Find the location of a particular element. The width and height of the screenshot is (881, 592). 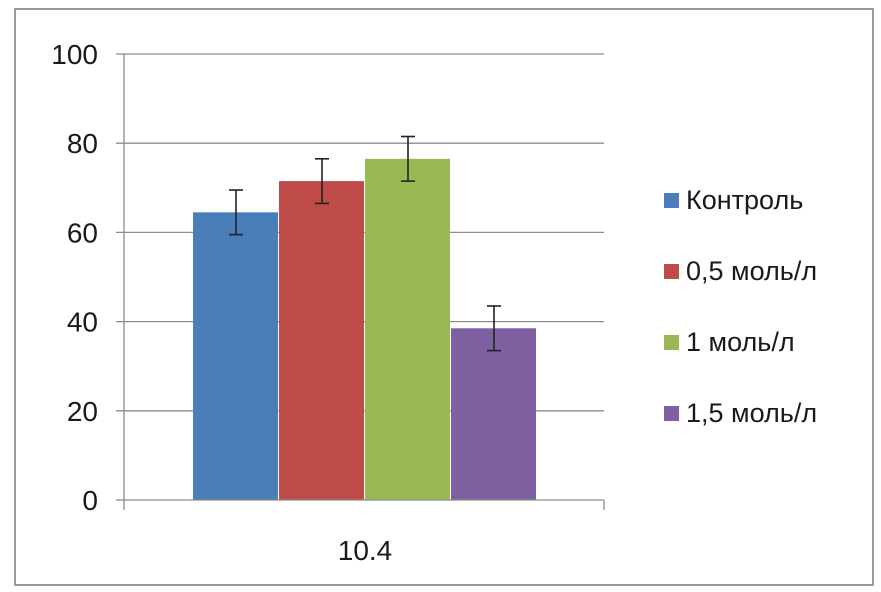

y-tick-label: 100 is located at coordinates (74, 54).